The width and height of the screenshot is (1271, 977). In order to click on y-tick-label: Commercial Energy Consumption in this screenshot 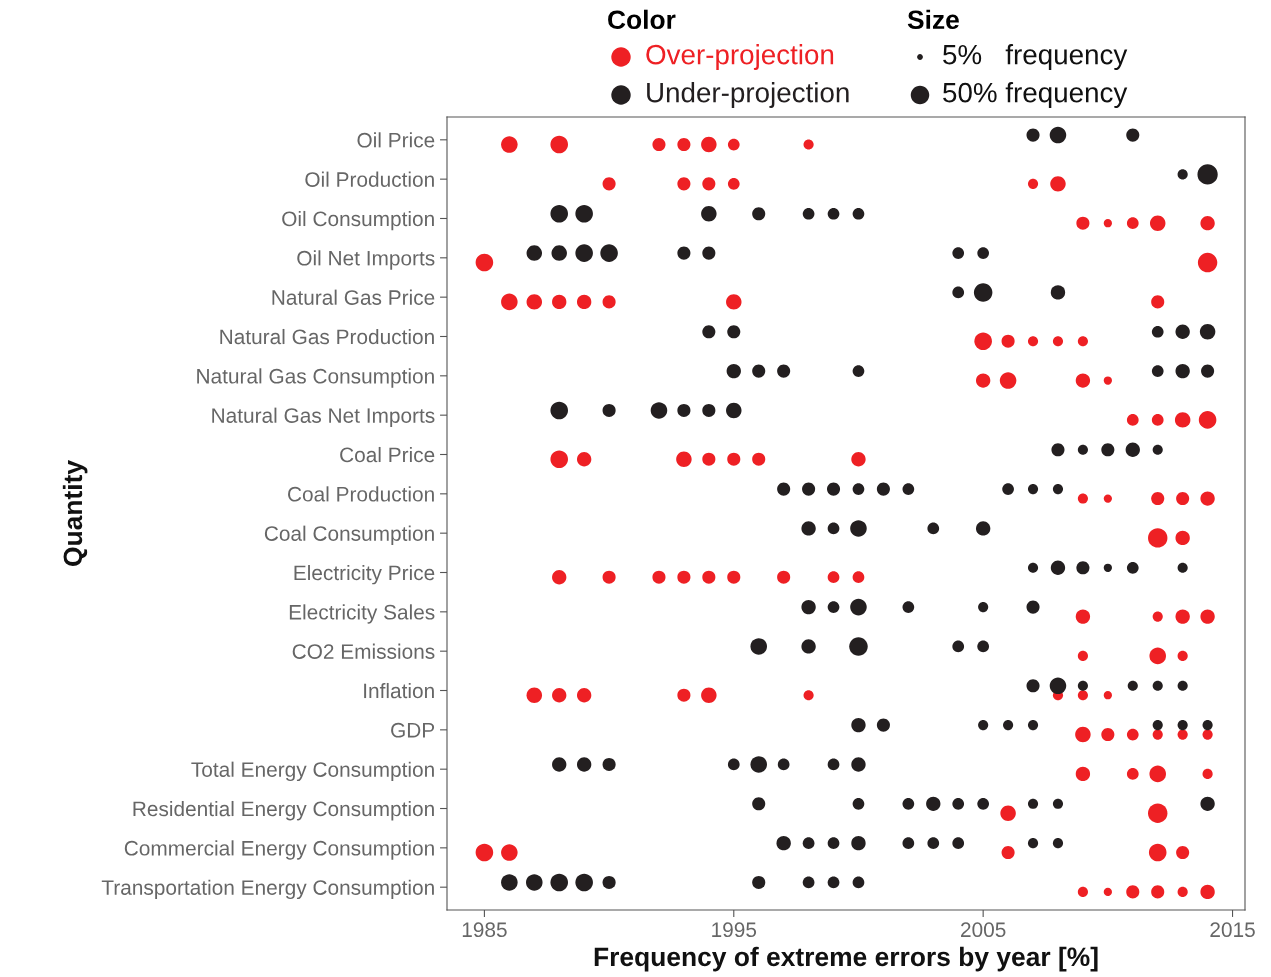, I will do `click(279, 850)`.